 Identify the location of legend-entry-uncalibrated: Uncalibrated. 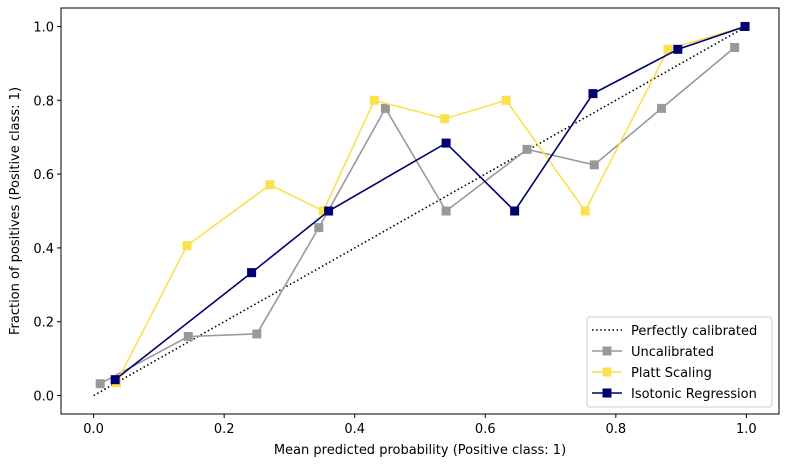
(653, 352).